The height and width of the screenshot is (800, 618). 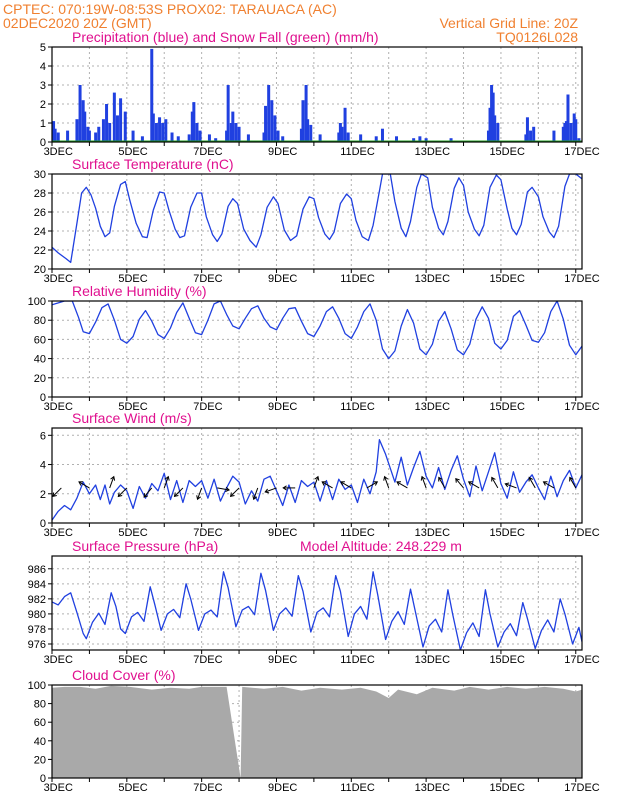 What do you see at coordinates (153, 164) in the screenshot?
I see `panel-title: Surface Temperature (nC)` at bounding box center [153, 164].